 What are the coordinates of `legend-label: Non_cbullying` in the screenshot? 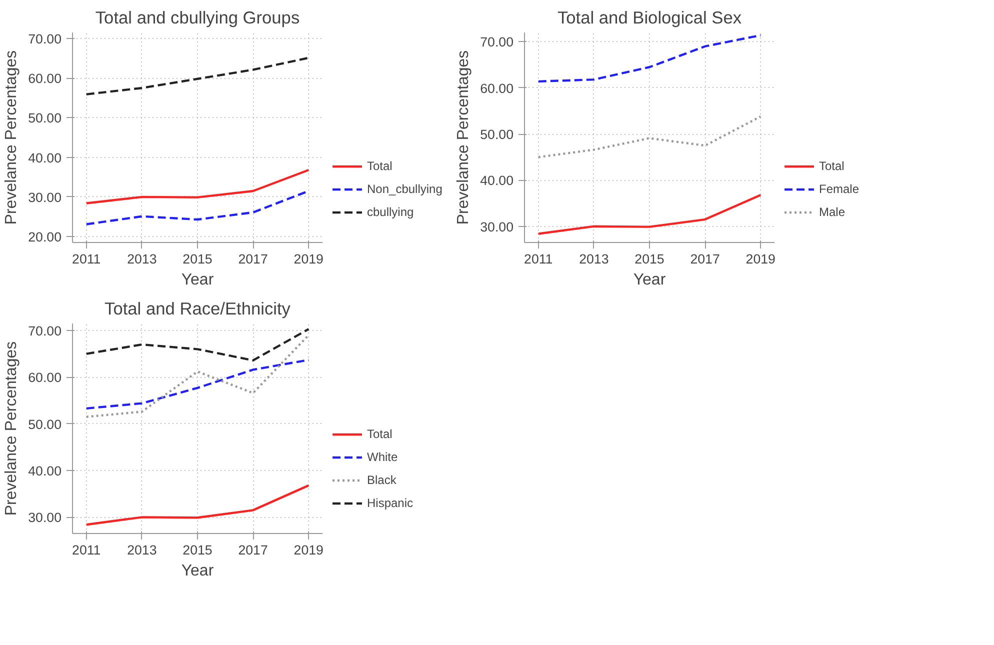 It's located at (404, 189).